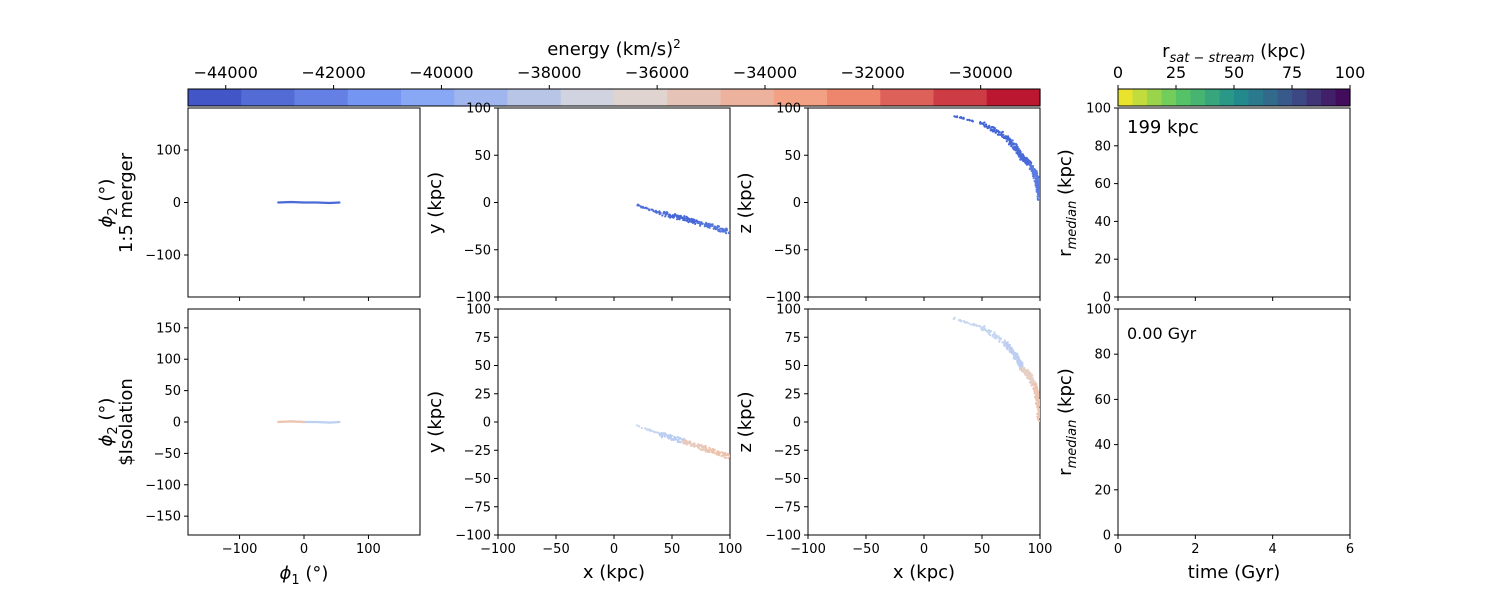 The width and height of the screenshot is (1500, 600). What do you see at coordinates (924, 572) in the screenshot?
I see `xz-xlabel: x (kpc)` at bounding box center [924, 572].